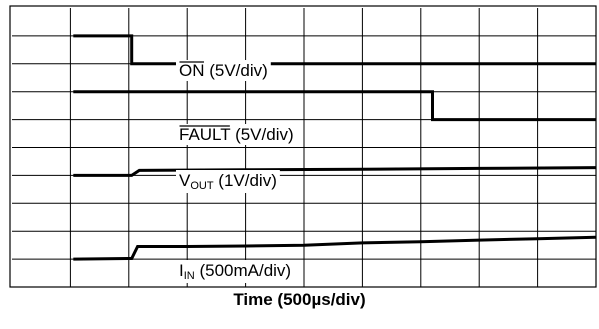  Describe the element at coordinates (243, 270) in the screenshot. I see `trace-label-scale: (500mA/div)` at that location.